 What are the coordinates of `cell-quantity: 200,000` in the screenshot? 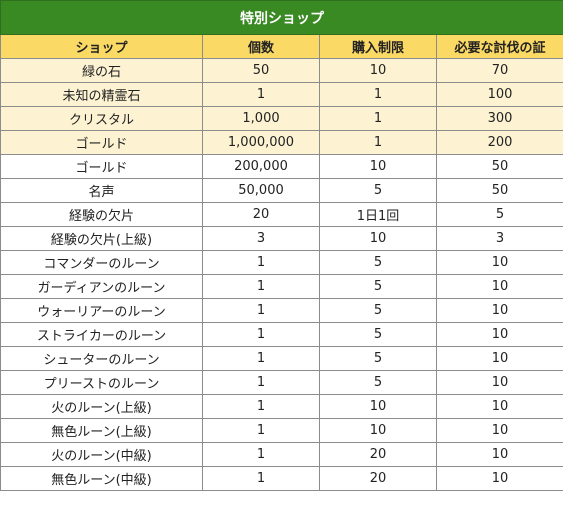 It's located at (261, 166).